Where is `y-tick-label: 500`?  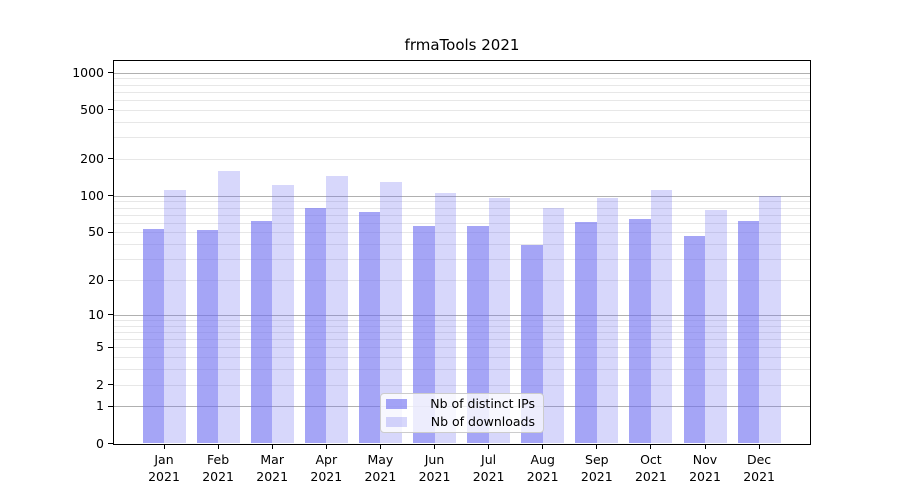
y-tick-label: 500 is located at coordinates (92, 109).